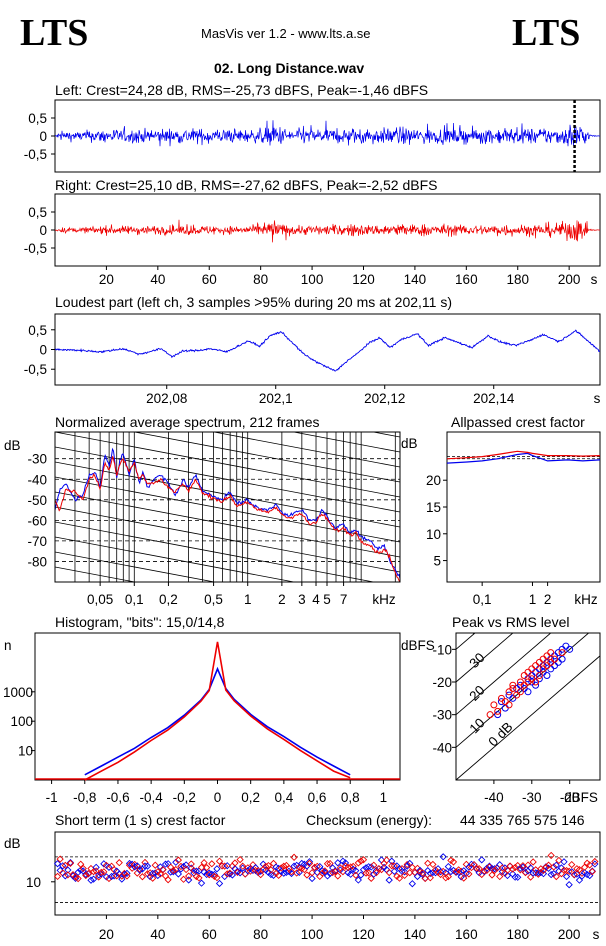  What do you see at coordinates (106, 279) in the screenshot?
I see `right-waveform-xtick-label: 20` at bounding box center [106, 279].